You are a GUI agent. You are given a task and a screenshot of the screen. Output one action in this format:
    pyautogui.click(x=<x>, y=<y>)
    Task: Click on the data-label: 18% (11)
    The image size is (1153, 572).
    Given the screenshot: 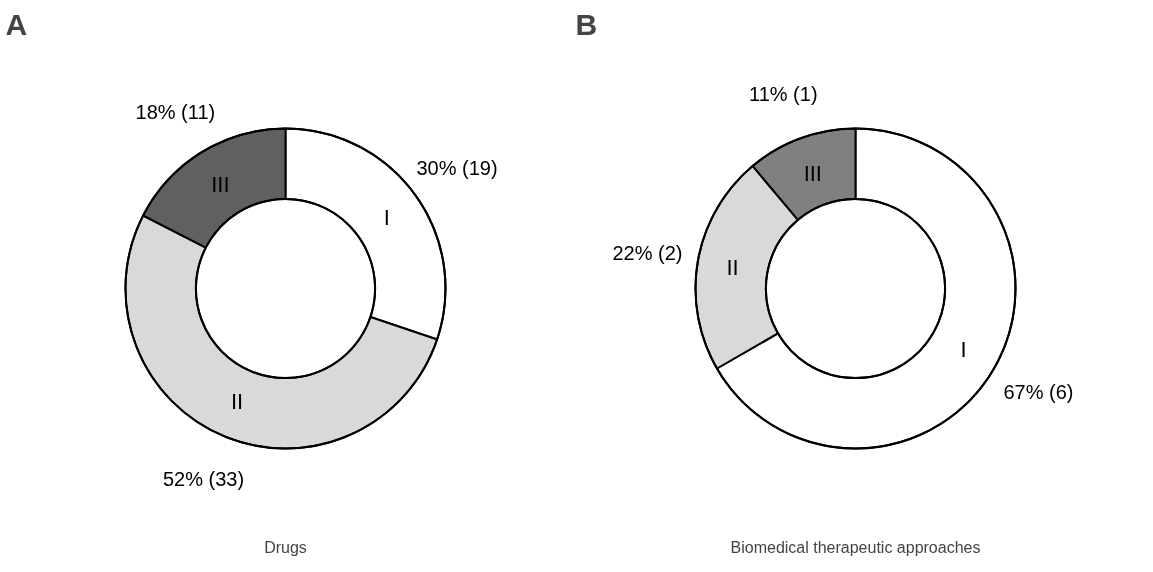 What is the action you would take?
    pyautogui.click(x=175, y=111)
    